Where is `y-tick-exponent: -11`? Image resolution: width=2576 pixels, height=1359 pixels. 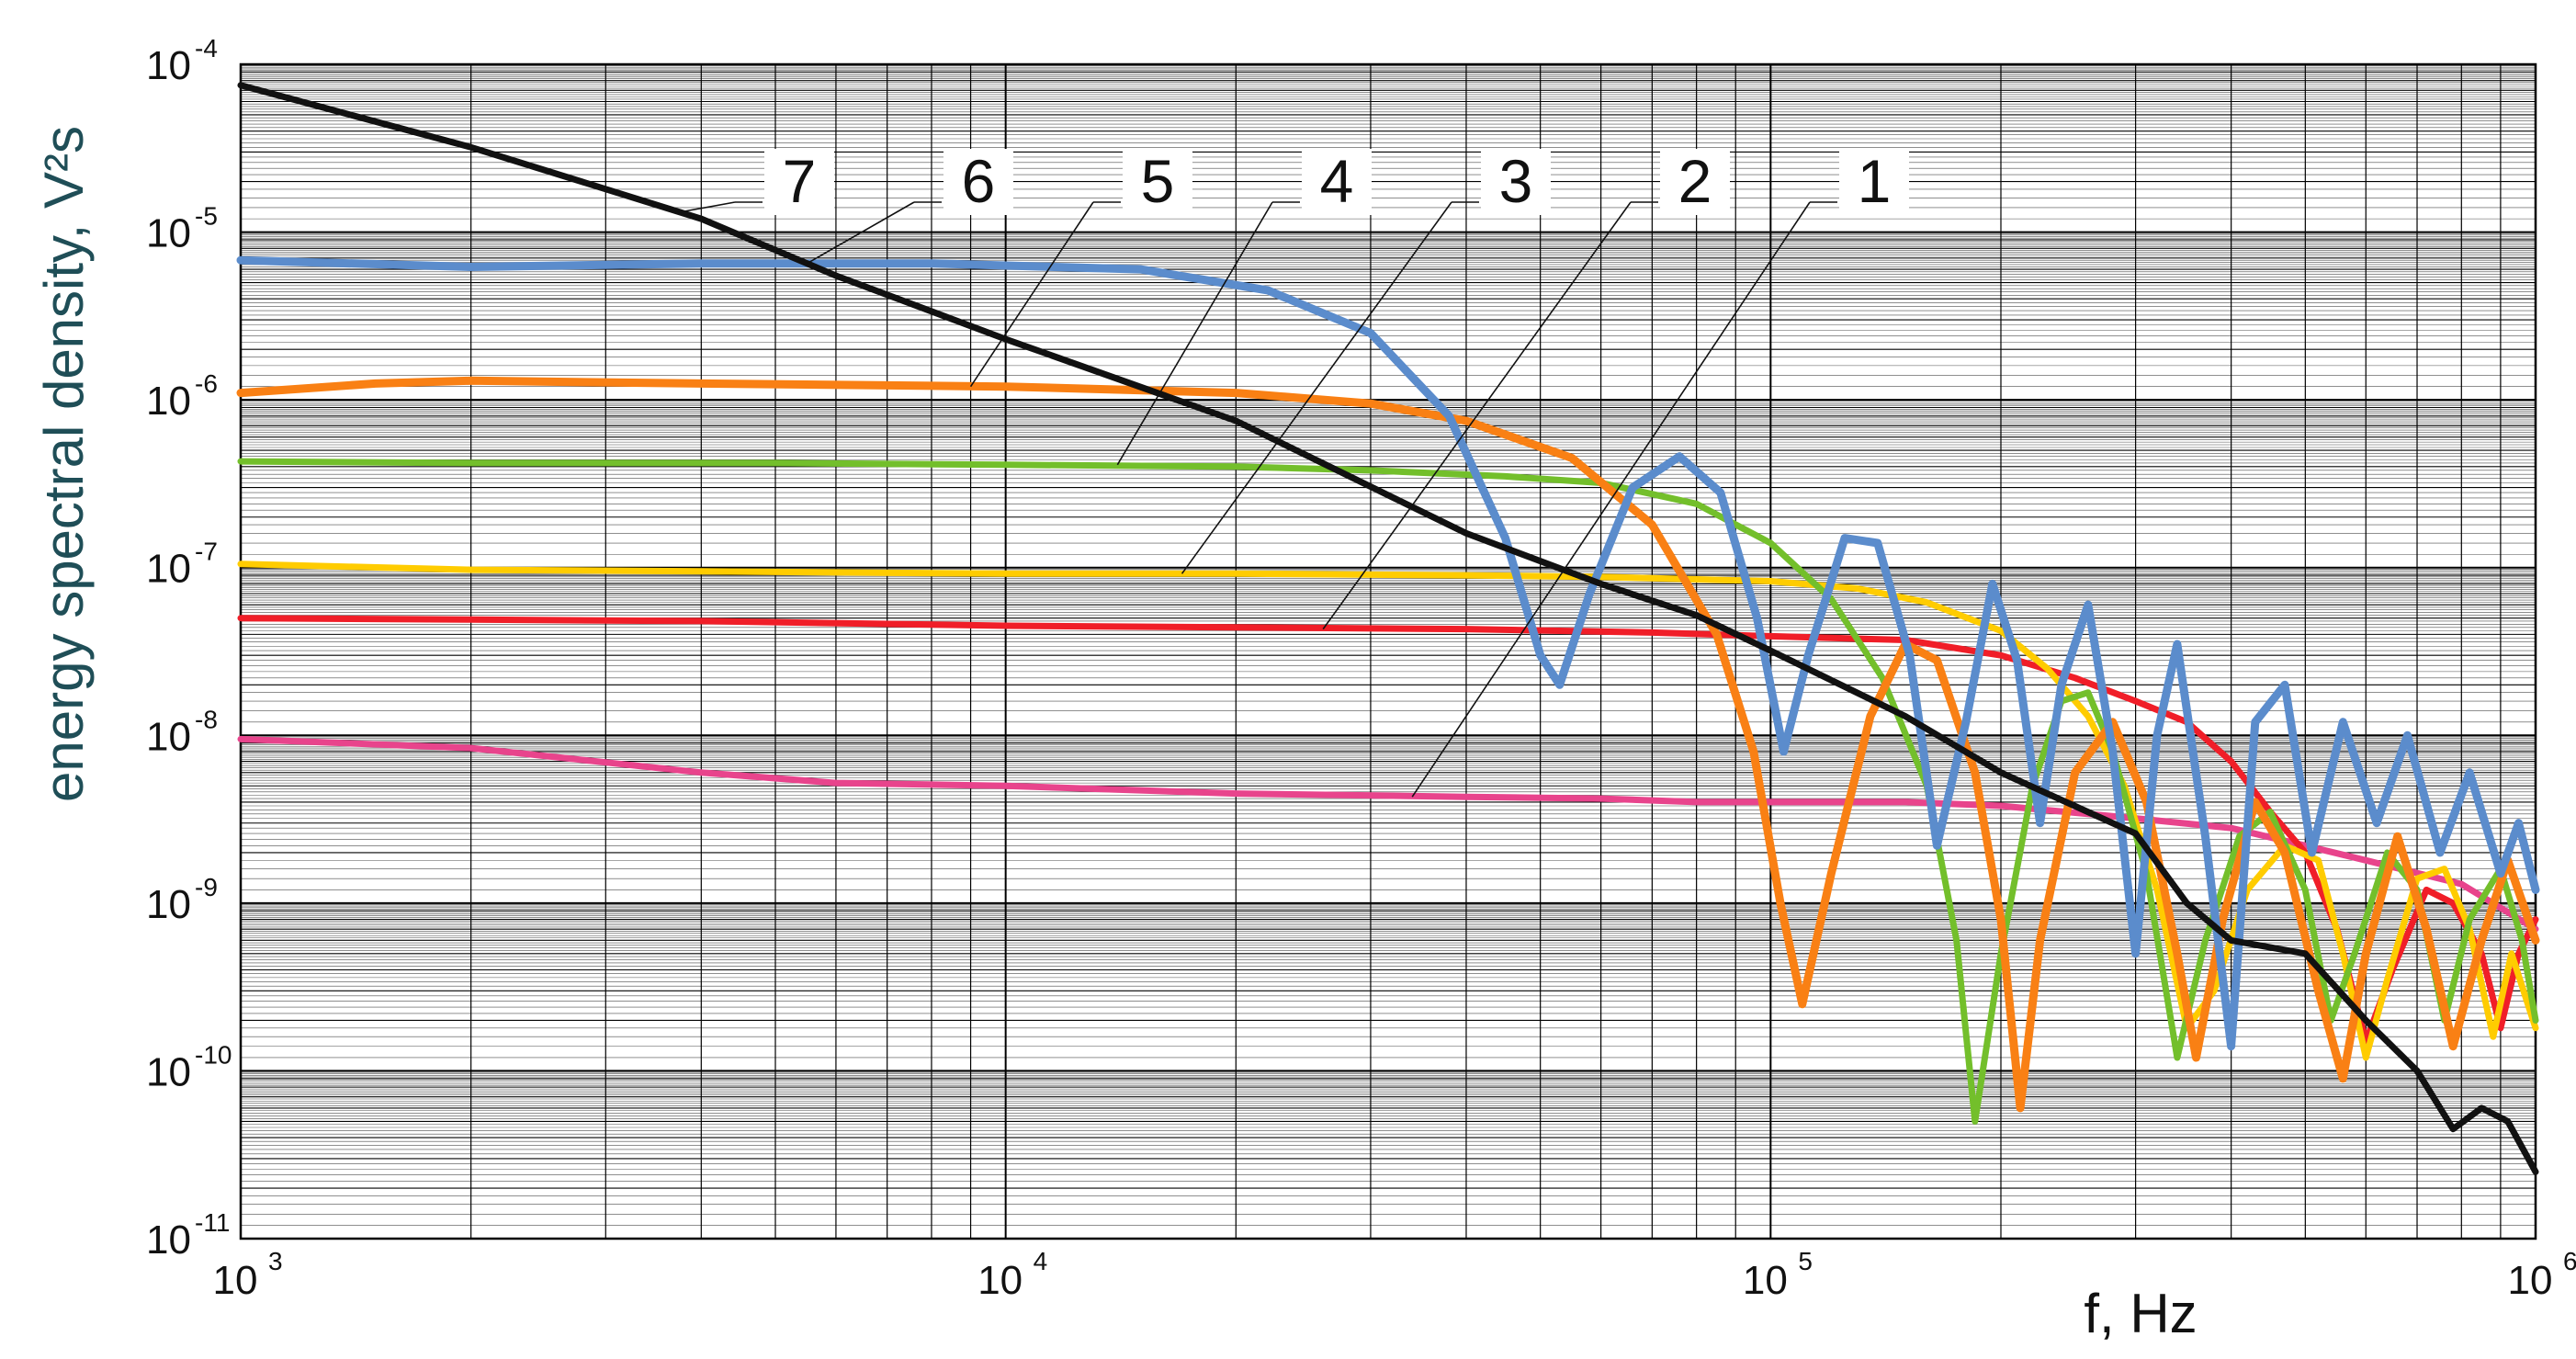 y-tick-exponent: -11 is located at coordinates (212, 1222).